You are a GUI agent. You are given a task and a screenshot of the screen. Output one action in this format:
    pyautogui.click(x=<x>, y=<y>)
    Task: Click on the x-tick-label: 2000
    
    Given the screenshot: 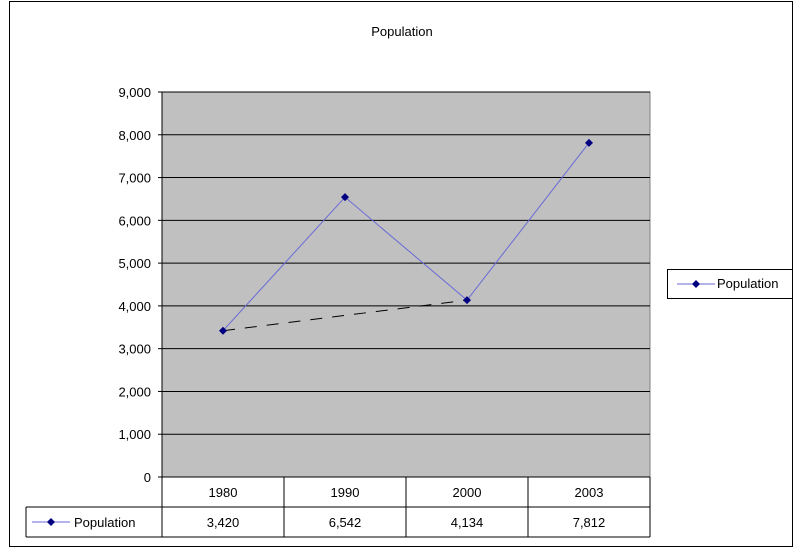 What is the action you would take?
    pyautogui.click(x=467, y=492)
    